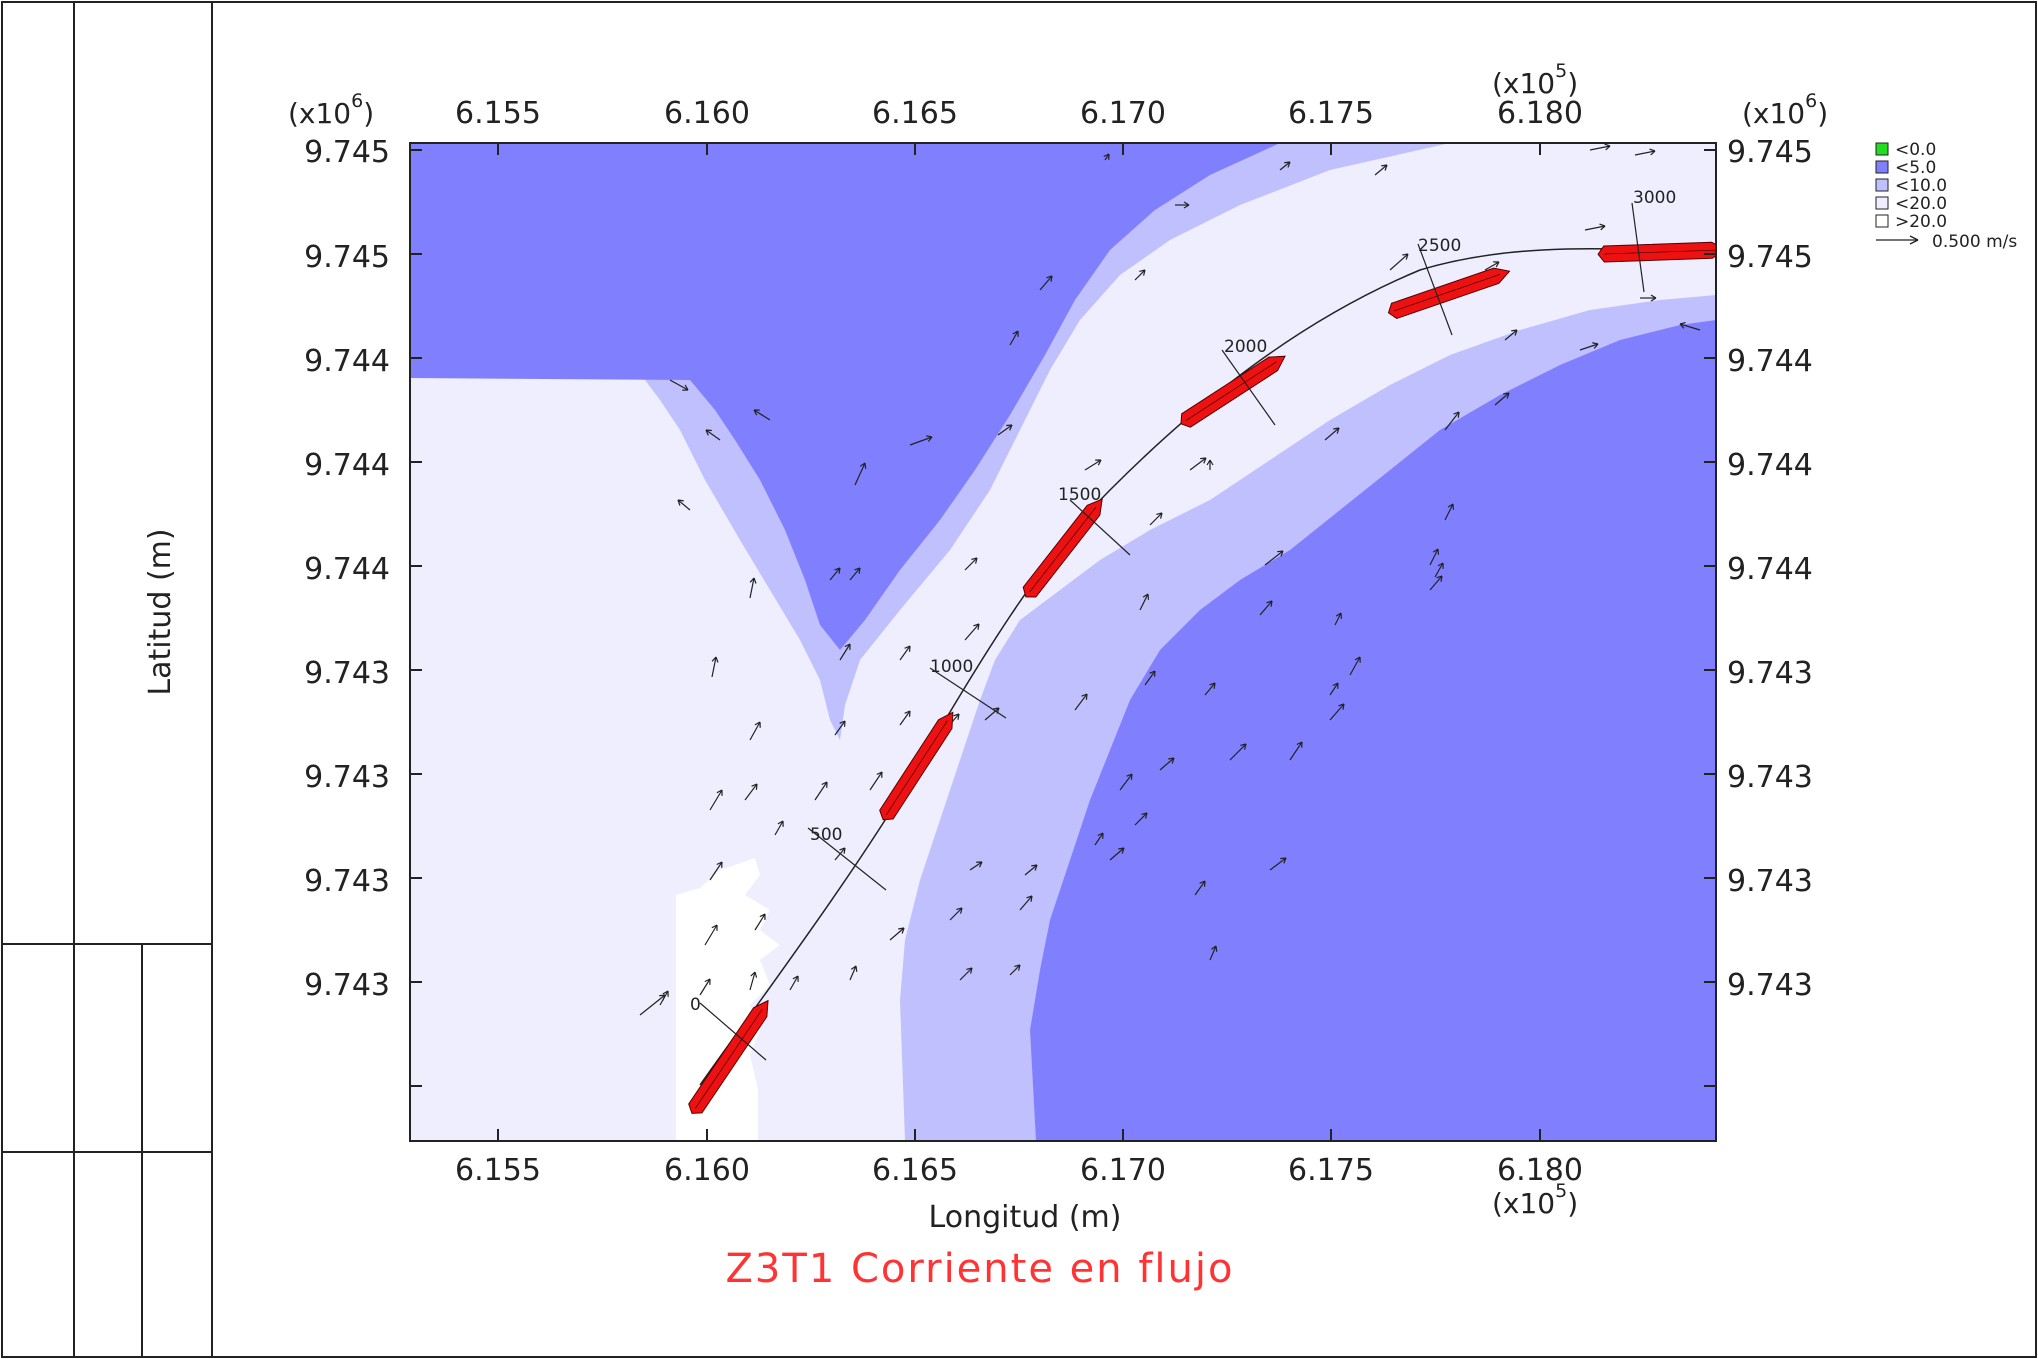 This screenshot has width=2038, height=1359. Describe the element at coordinates (1915, 150) in the screenshot. I see `legend-label: <0.0` at that location.